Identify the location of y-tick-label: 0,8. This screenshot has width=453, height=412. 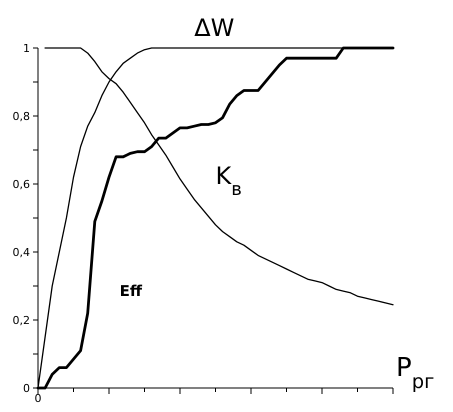
(21, 116).